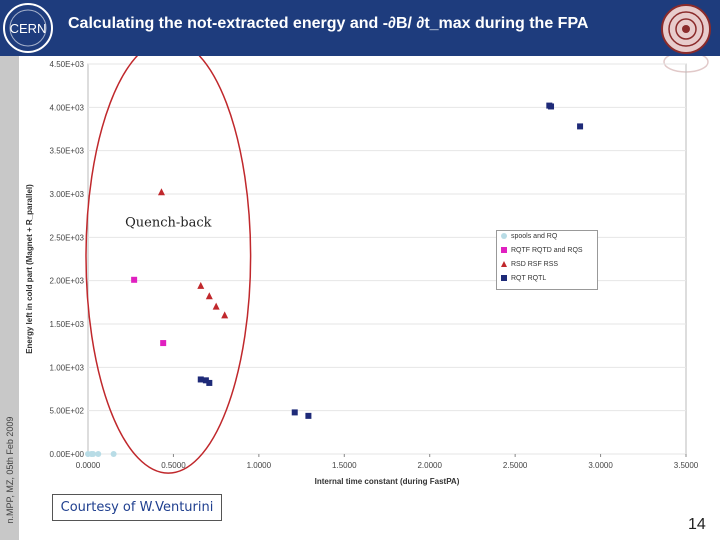 The height and width of the screenshot is (540, 720). What do you see at coordinates (168, 223) in the screenshot?
I see `quench-back-label: Quench-back` at bounding box center [168, 223].